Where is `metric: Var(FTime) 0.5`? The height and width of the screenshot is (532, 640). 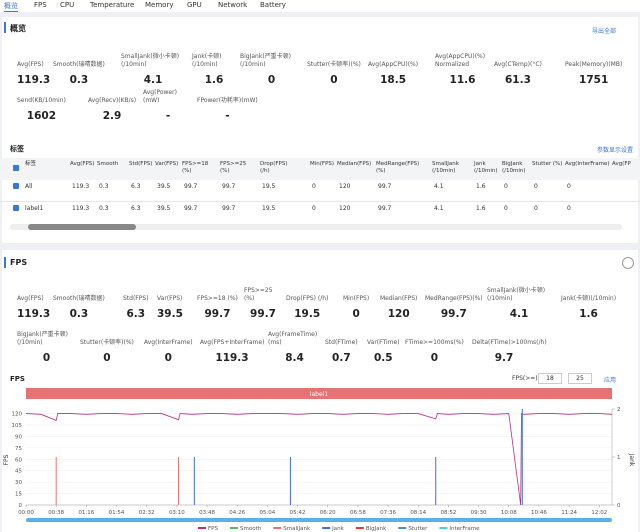 metric: Var(FTime) 0.5 is located at coordinates (383, 351).